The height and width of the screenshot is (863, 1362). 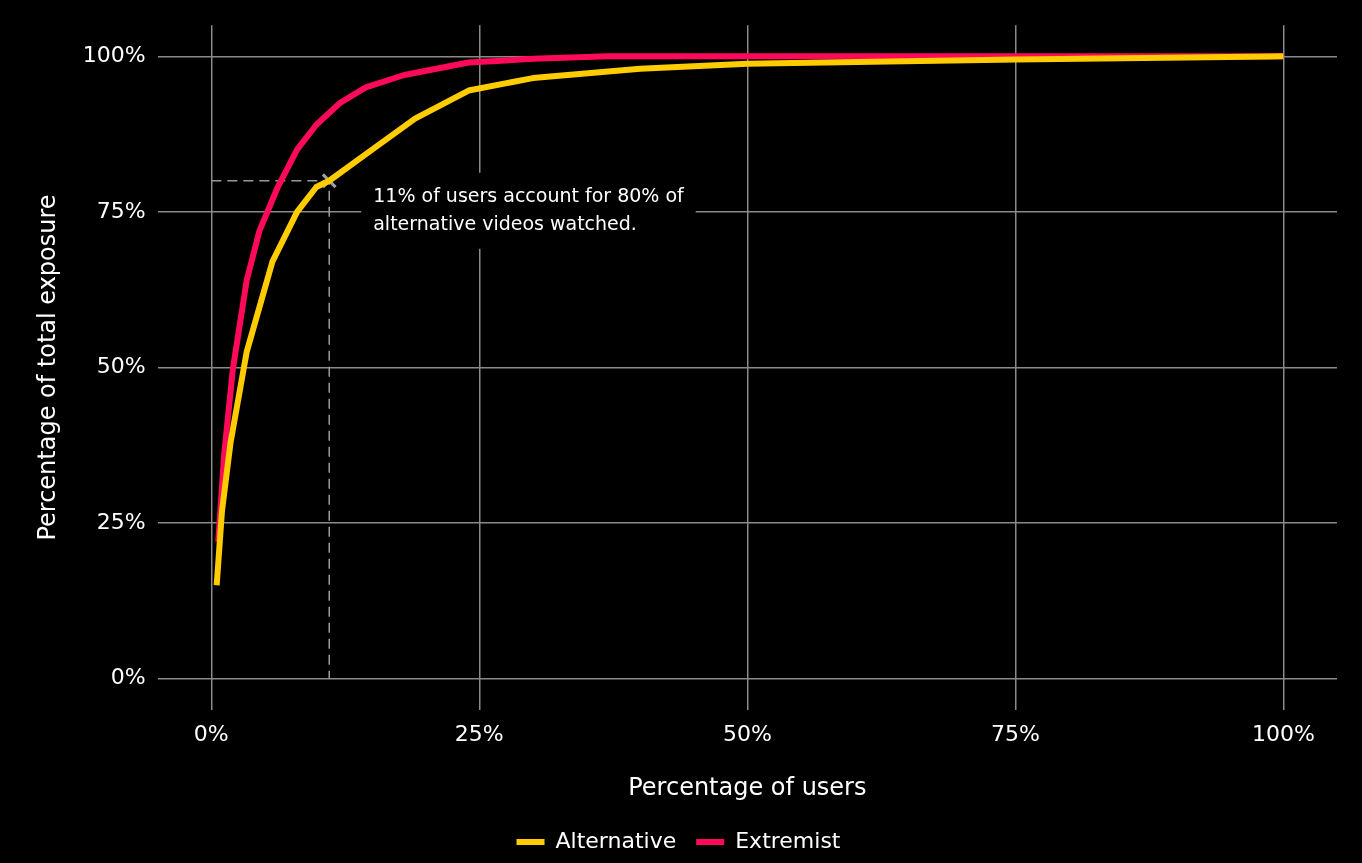 What do you see at coordinates (121, 521) in the screenshot?
I see `y-tick-label: 25%` at bounding box center [121, 521].